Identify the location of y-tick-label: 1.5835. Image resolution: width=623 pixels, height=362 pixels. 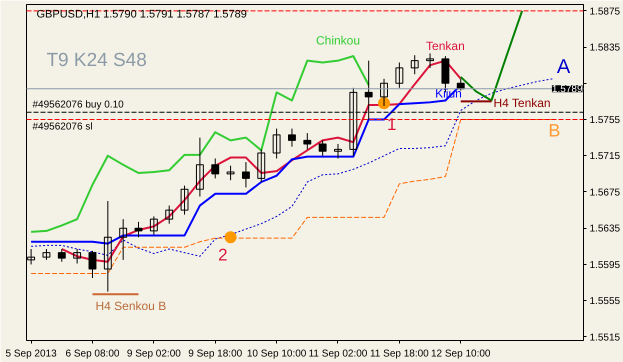
(605, 48).